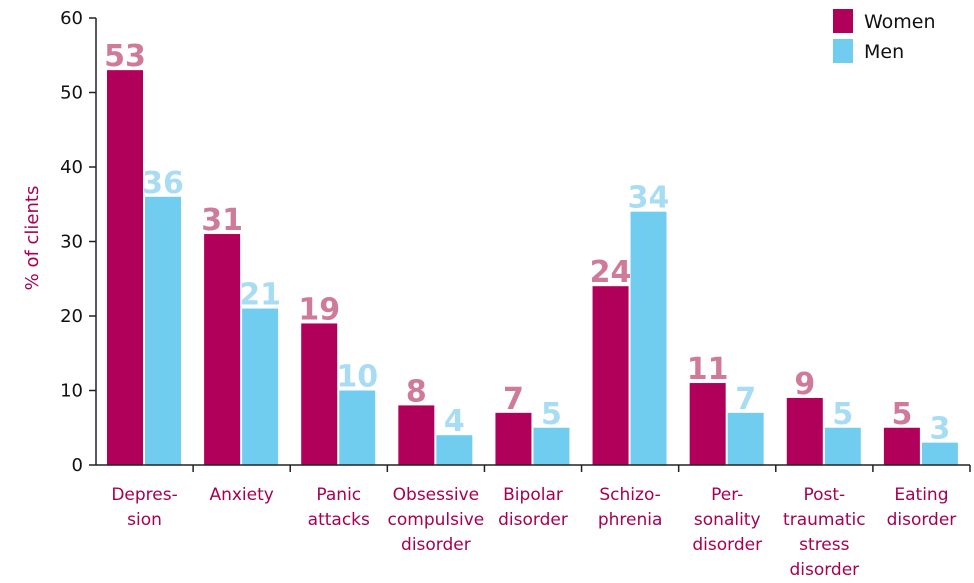  What do you see at coordinates (71, 167) in the screenshot?
I see `y-tick-label: 40` at bounding box center [71, 167].